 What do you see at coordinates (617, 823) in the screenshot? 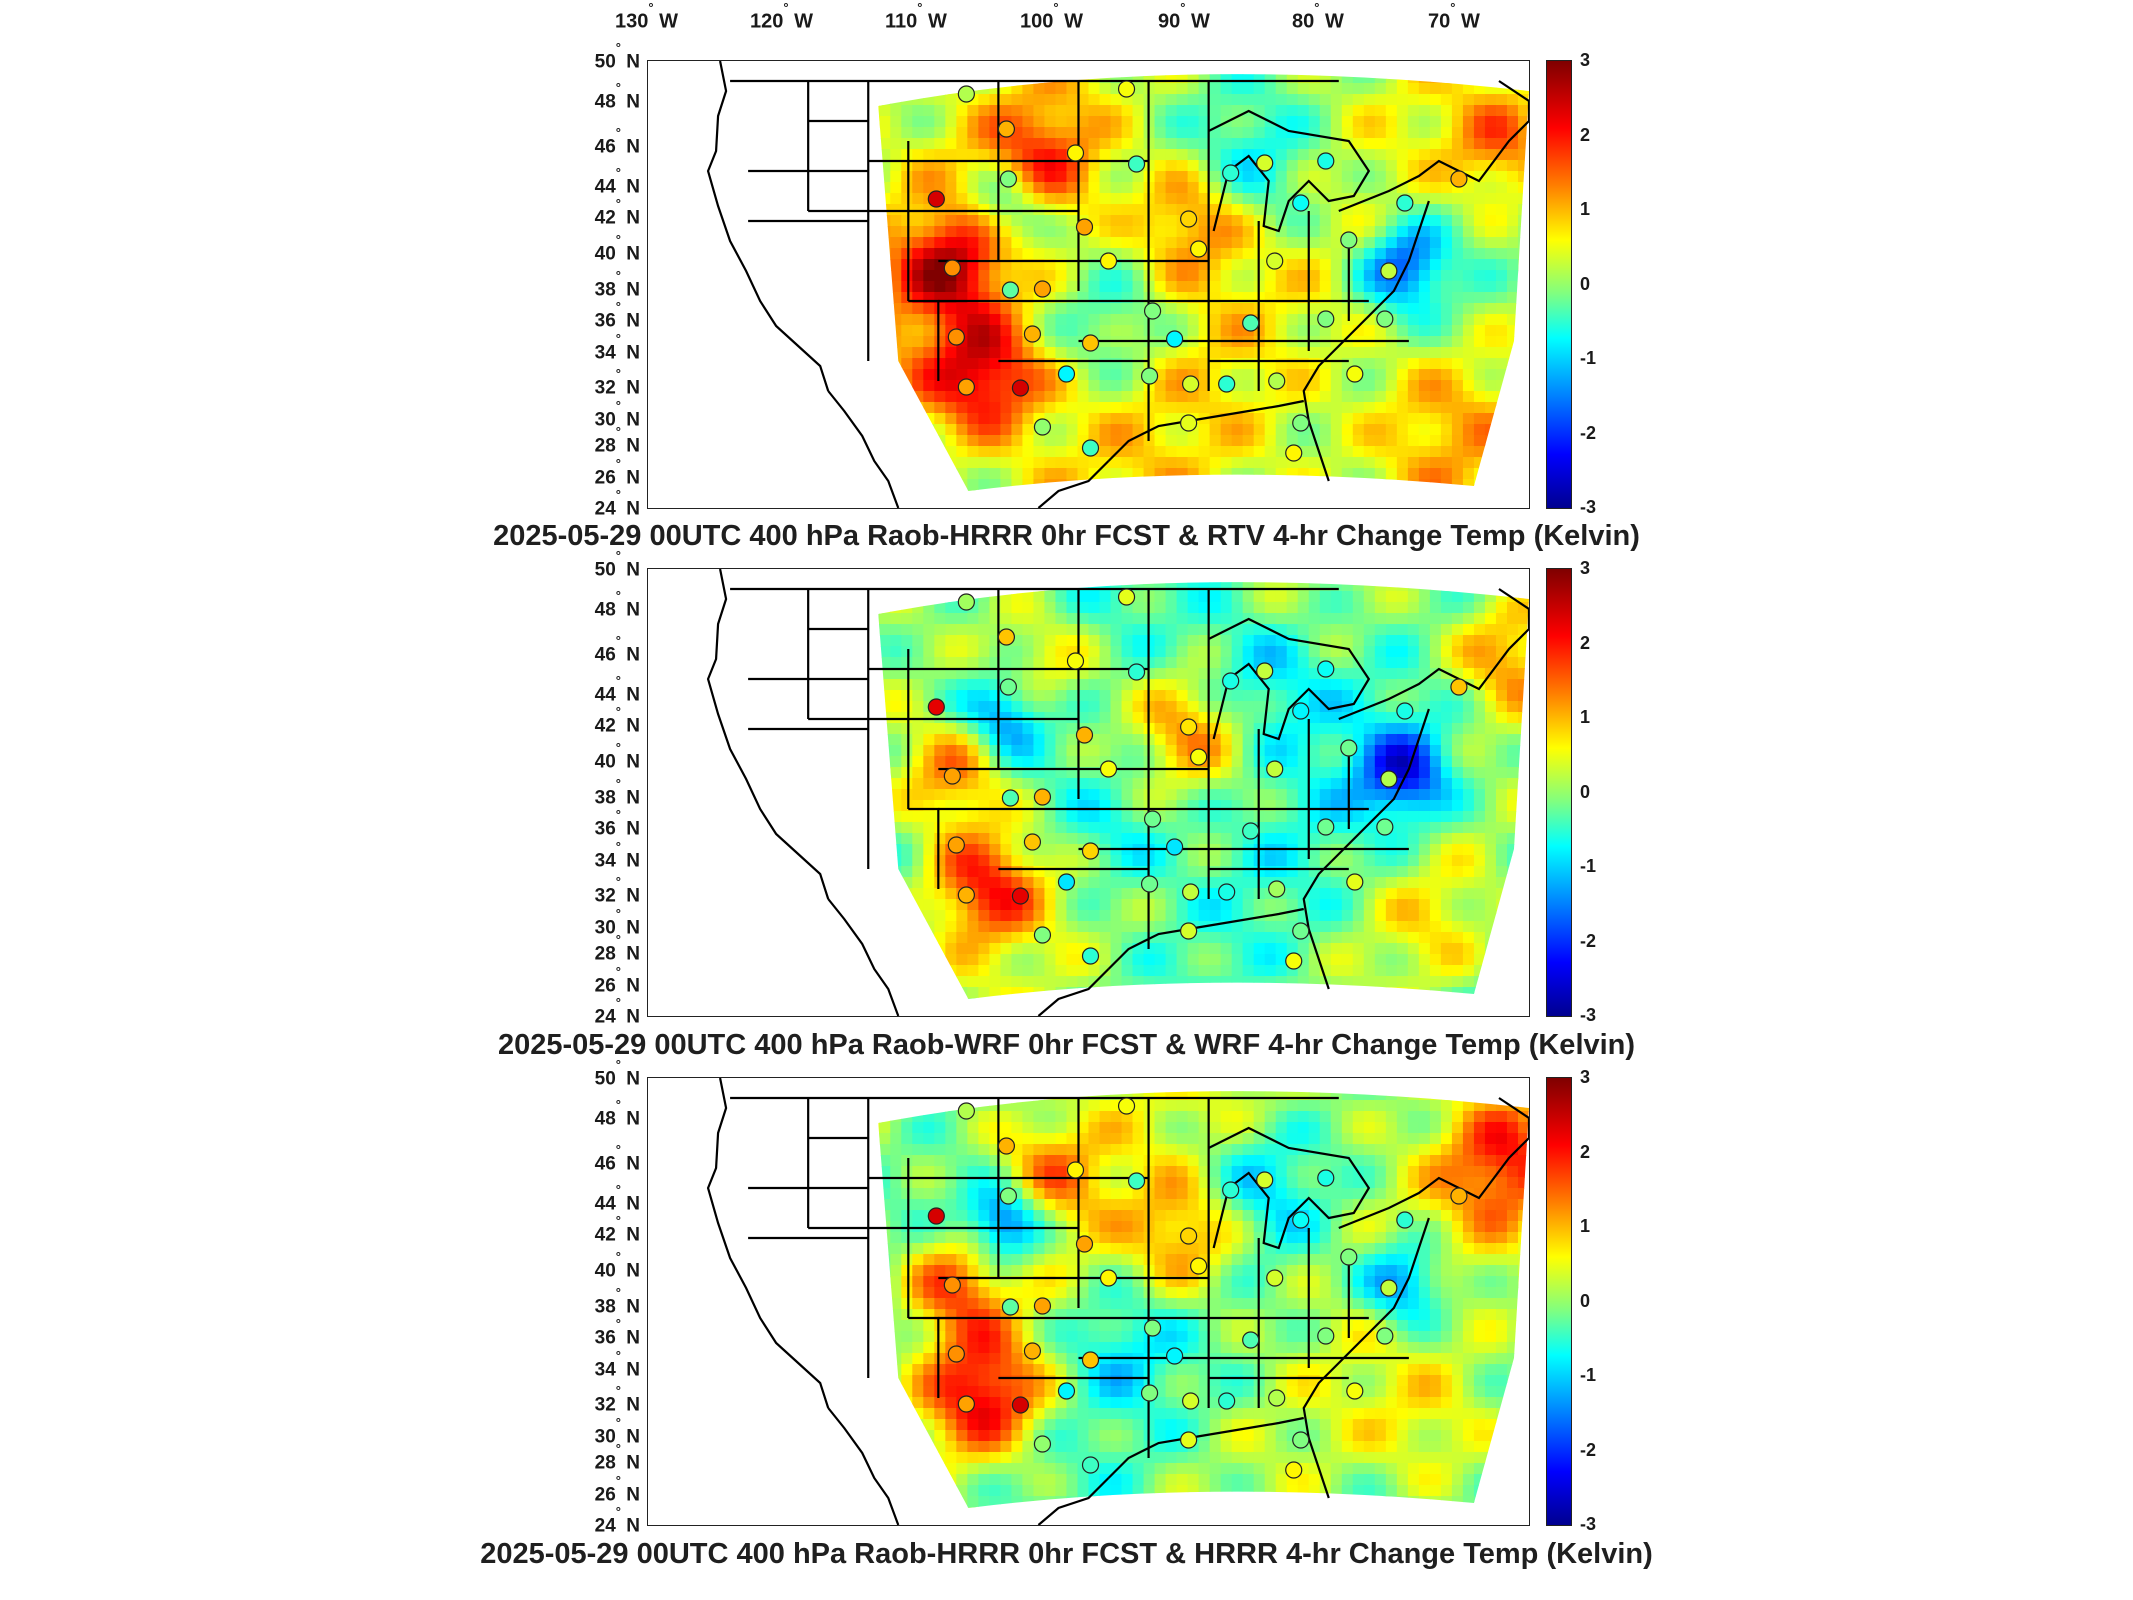
I see `latitude-label: 36° N` at bounding box center [617, 823].